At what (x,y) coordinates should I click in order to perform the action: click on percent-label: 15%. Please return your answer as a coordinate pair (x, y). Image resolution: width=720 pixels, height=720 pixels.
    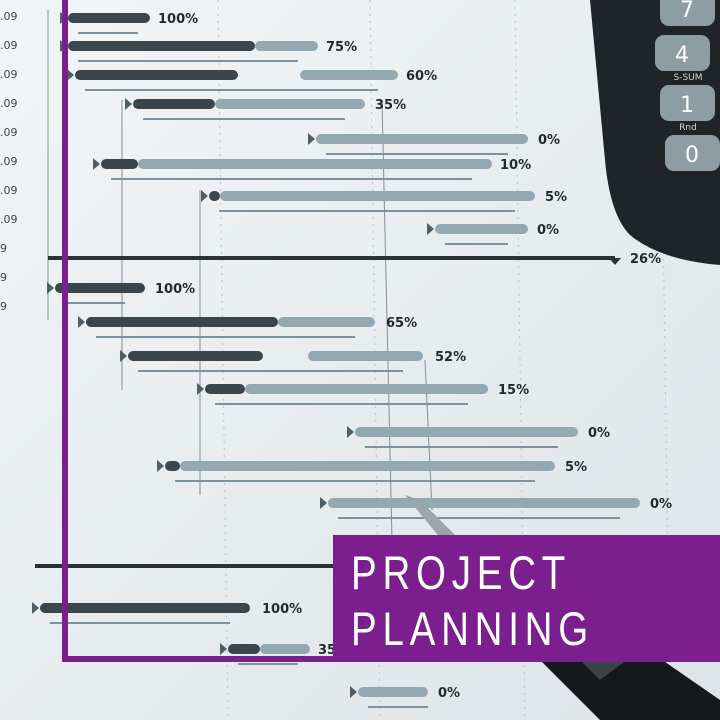
    Looking at the image, I should click on (513, 390).